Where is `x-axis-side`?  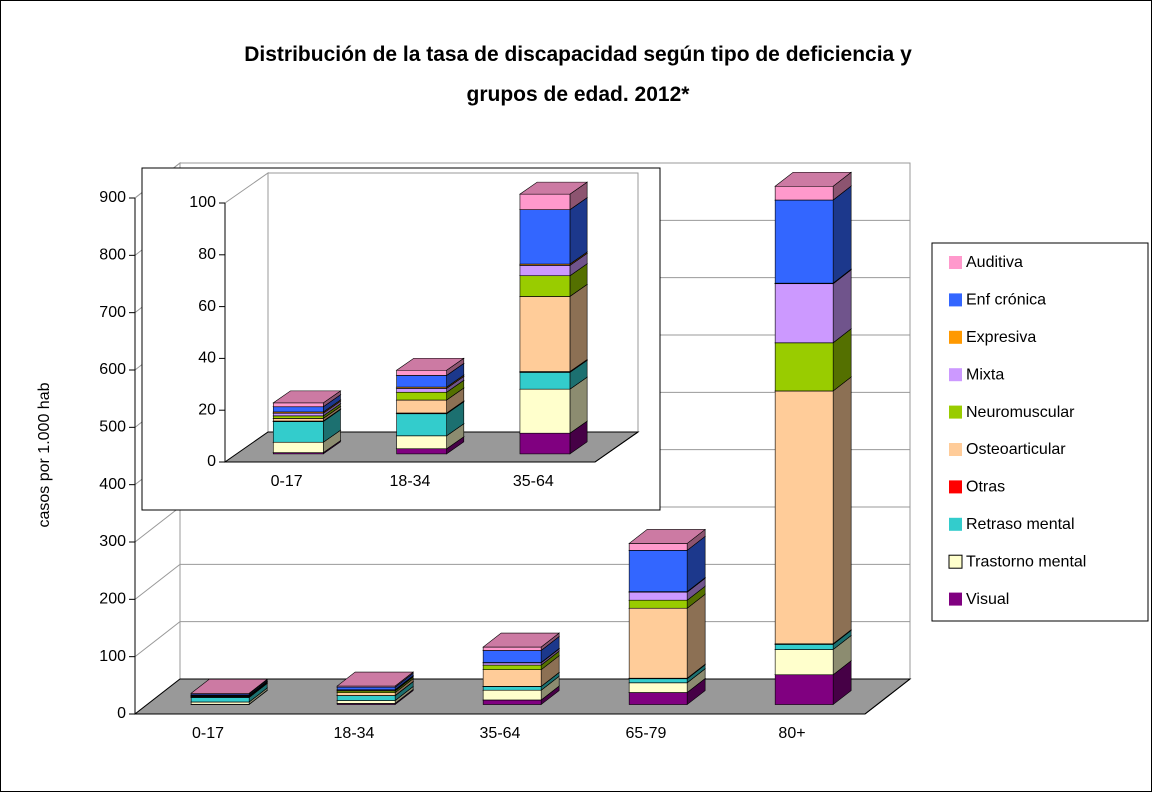 x-axis-side is located at coordinates (616, 447).